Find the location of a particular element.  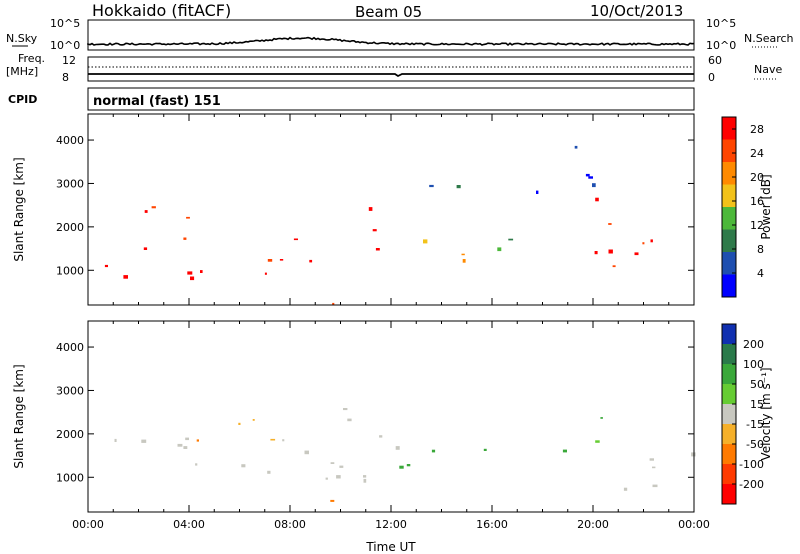

noise-left-tick-bottom: 10^0 is located at coordinates (65, 45).